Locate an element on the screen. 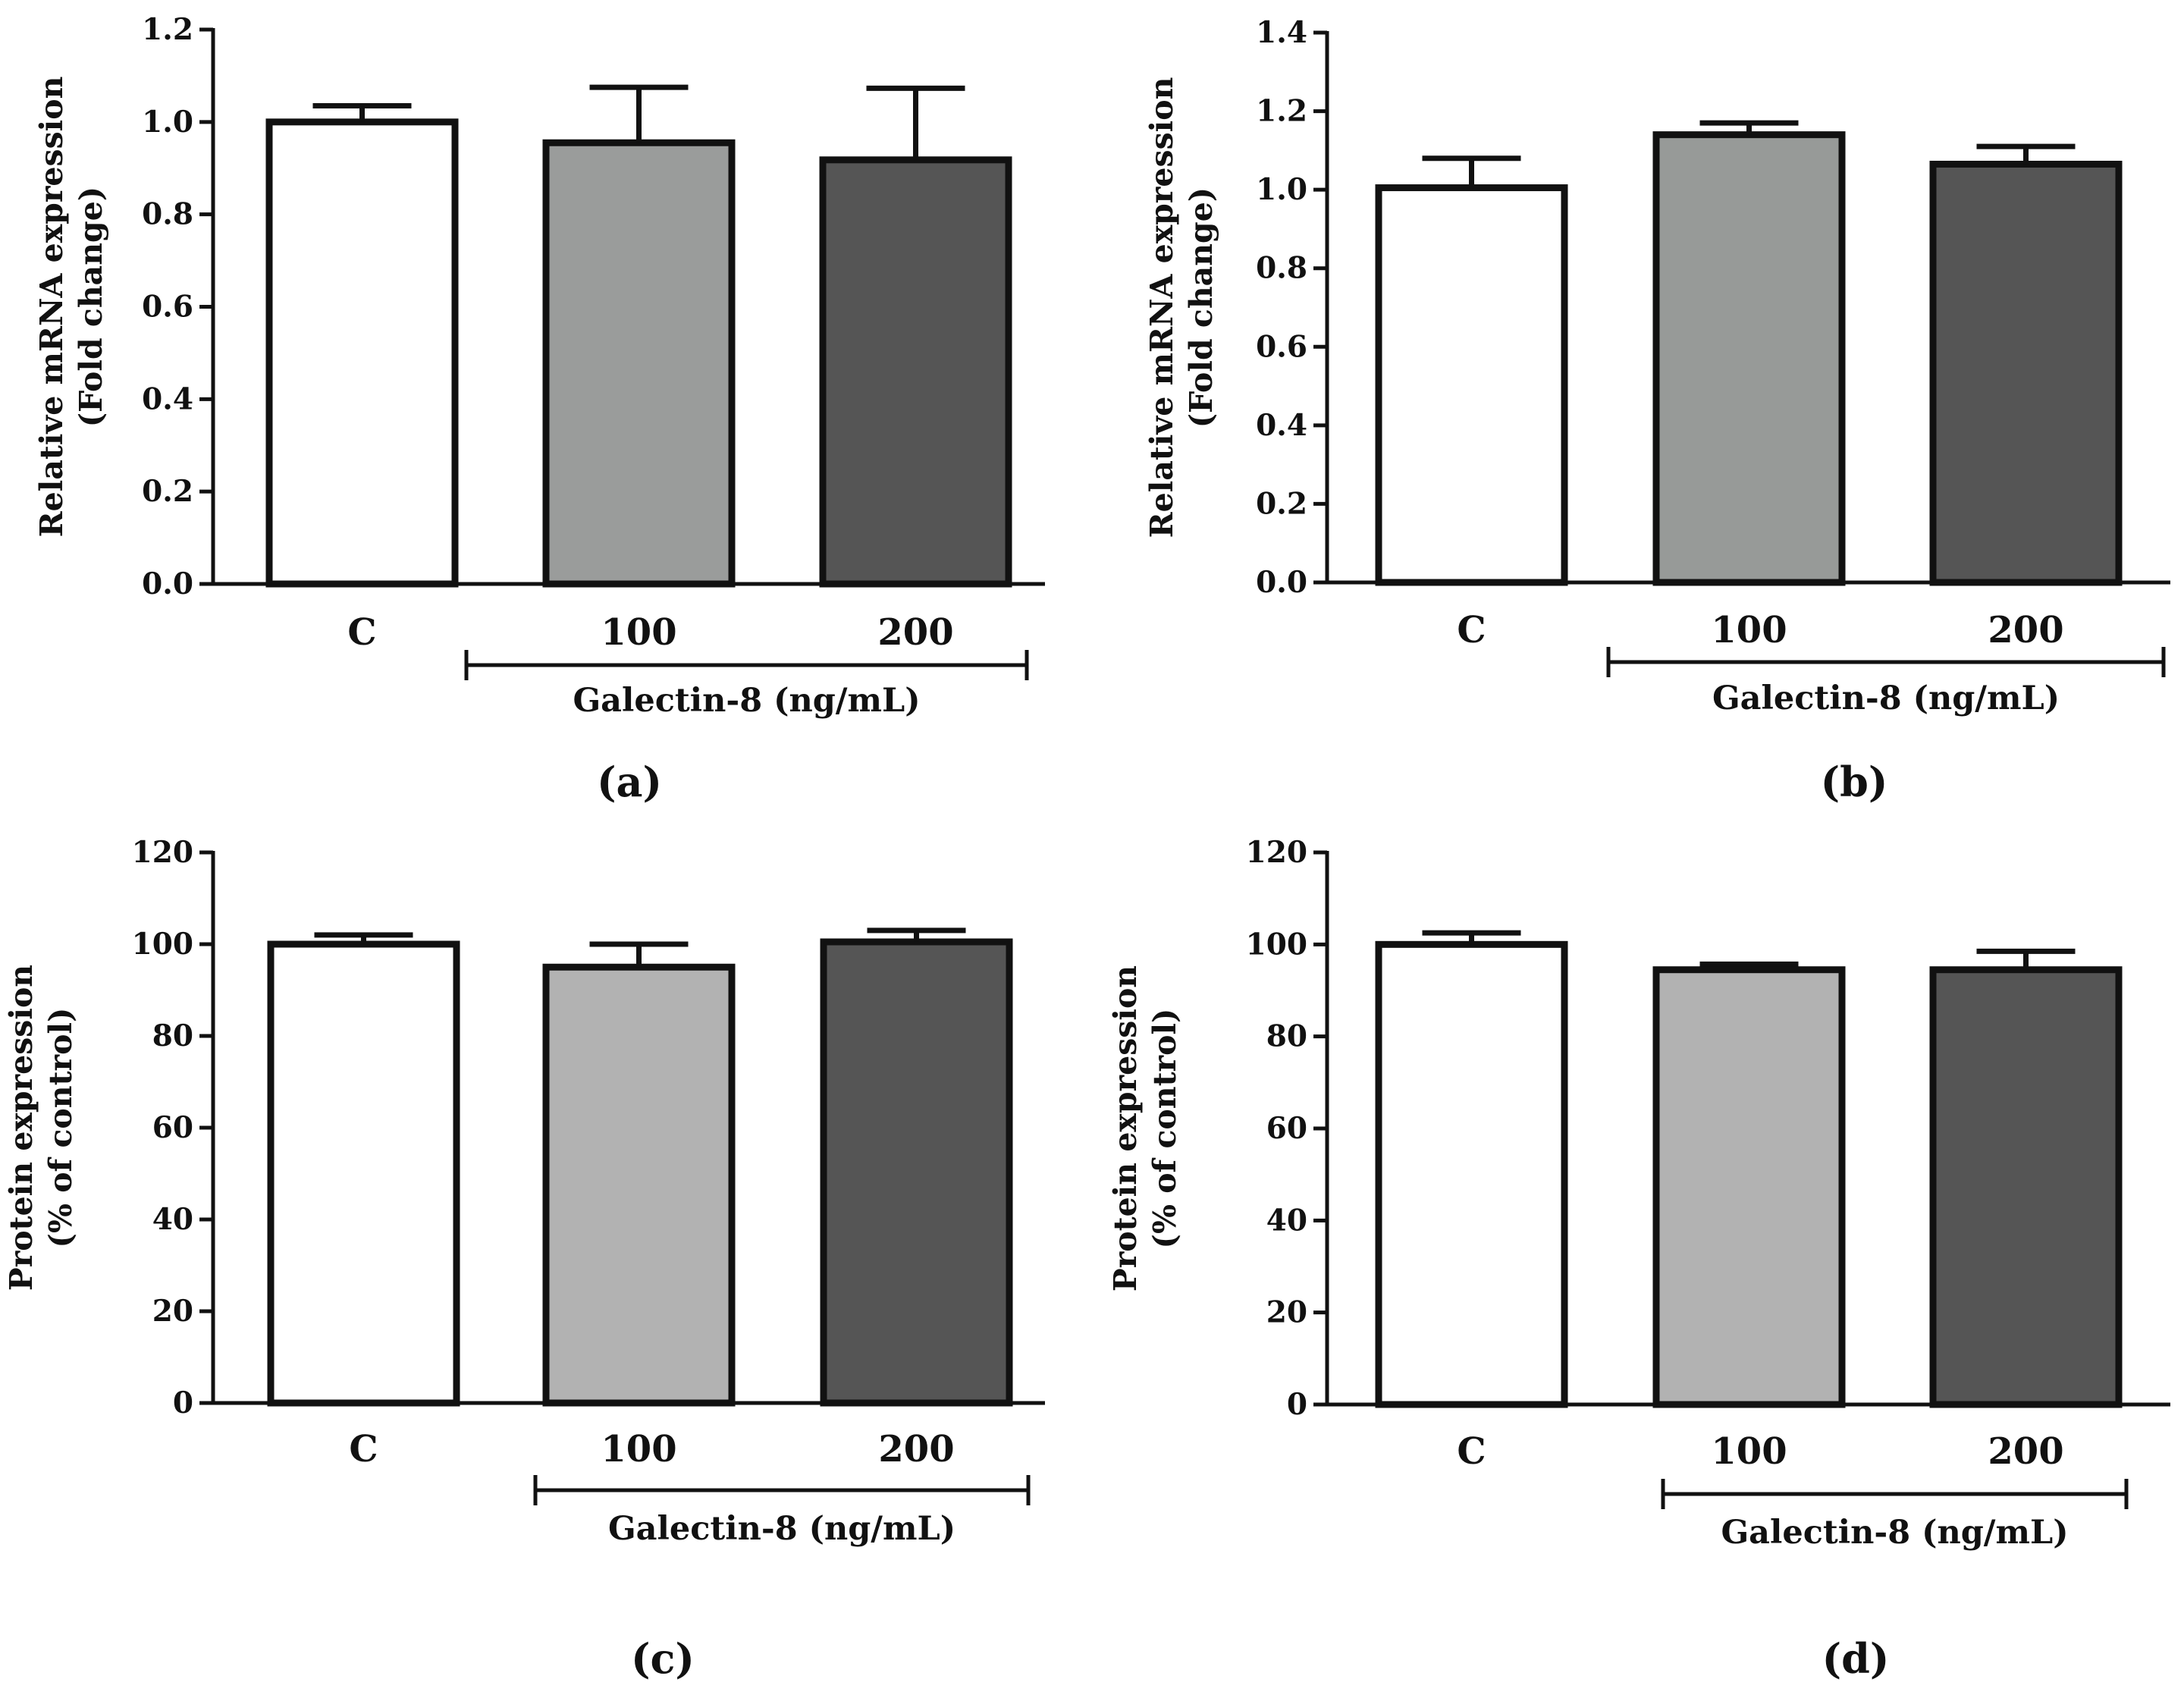 Image resolution: width=2184 pixels, height=1698 pixels. panel-label: (d) is located at coordinates (1856, 1658).